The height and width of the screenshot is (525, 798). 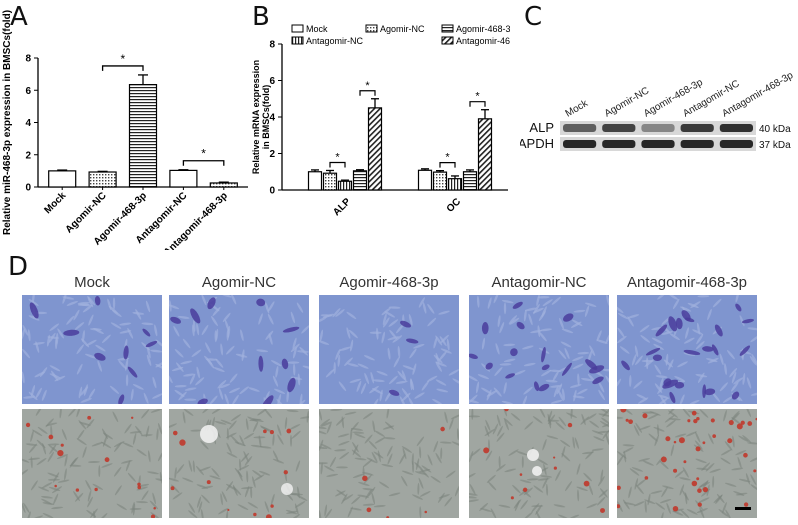 What do you see at coordinates (272, 45) in the screenshot?
I see `y-tick-label-b: 8` at bounding box center [272, 45].